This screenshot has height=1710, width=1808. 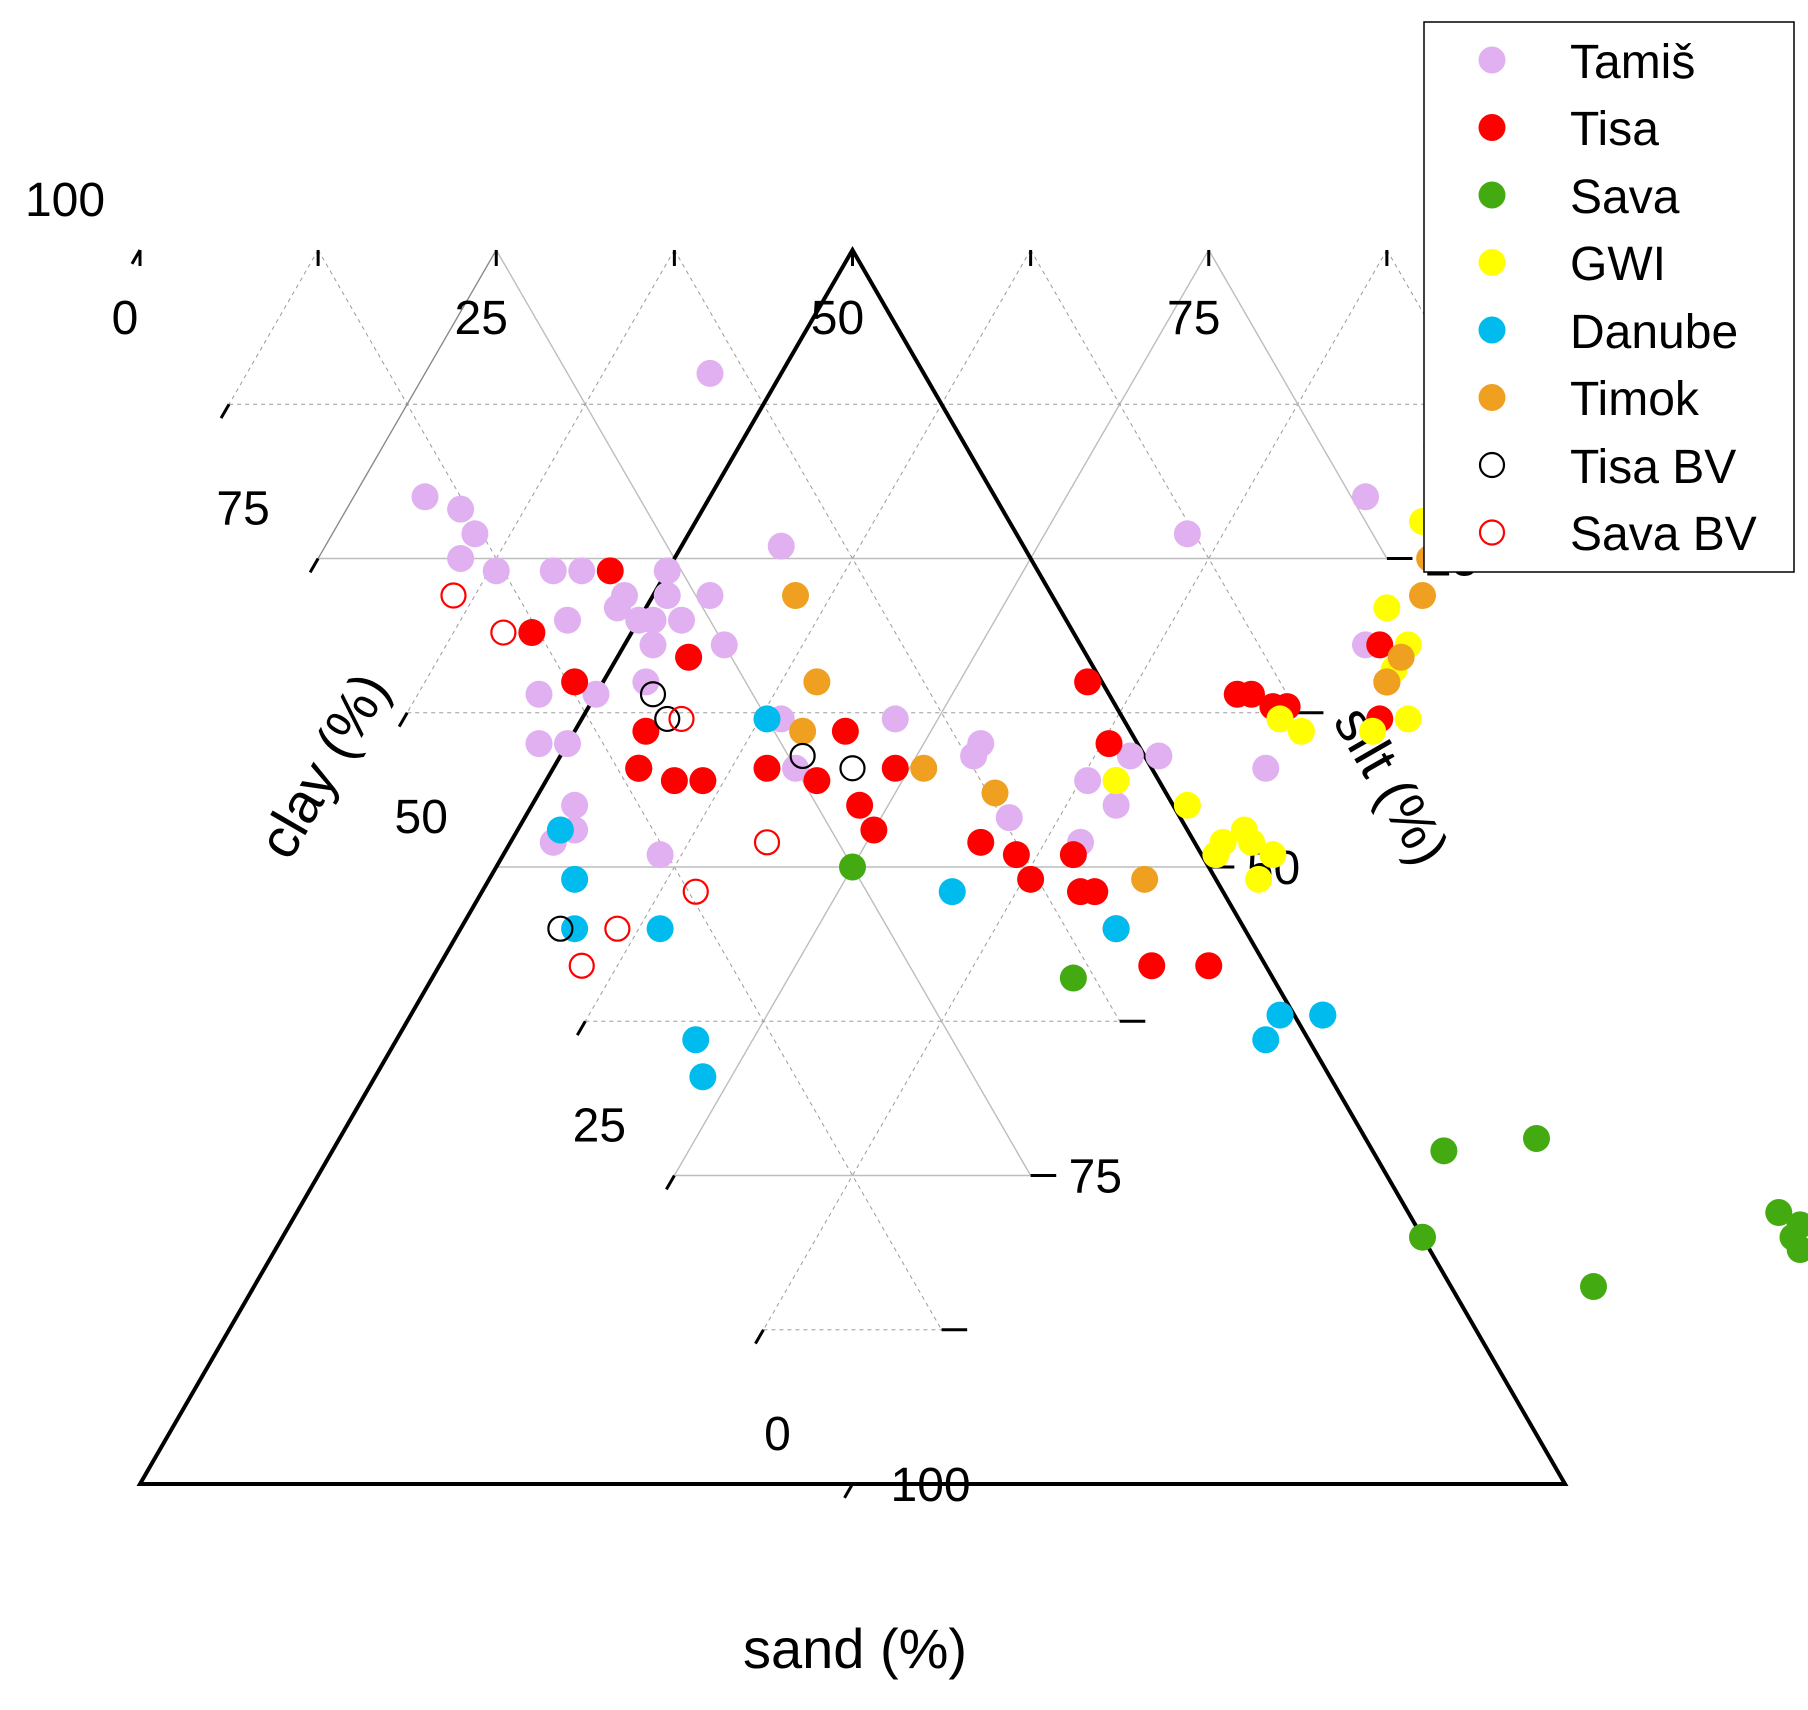 I want to click on legend-label-tamis: Tamiš, so click(x=1632, y=62).